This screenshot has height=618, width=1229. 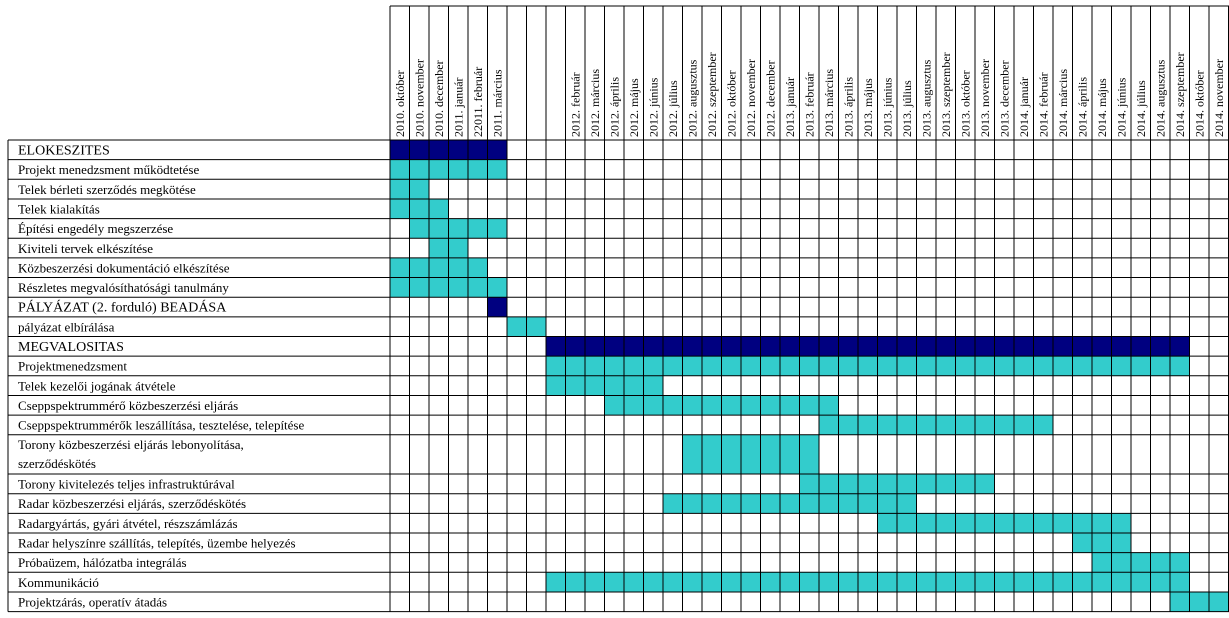 I want to click on month-header-label: 2013. szeptember, so click(x=946, y=94).